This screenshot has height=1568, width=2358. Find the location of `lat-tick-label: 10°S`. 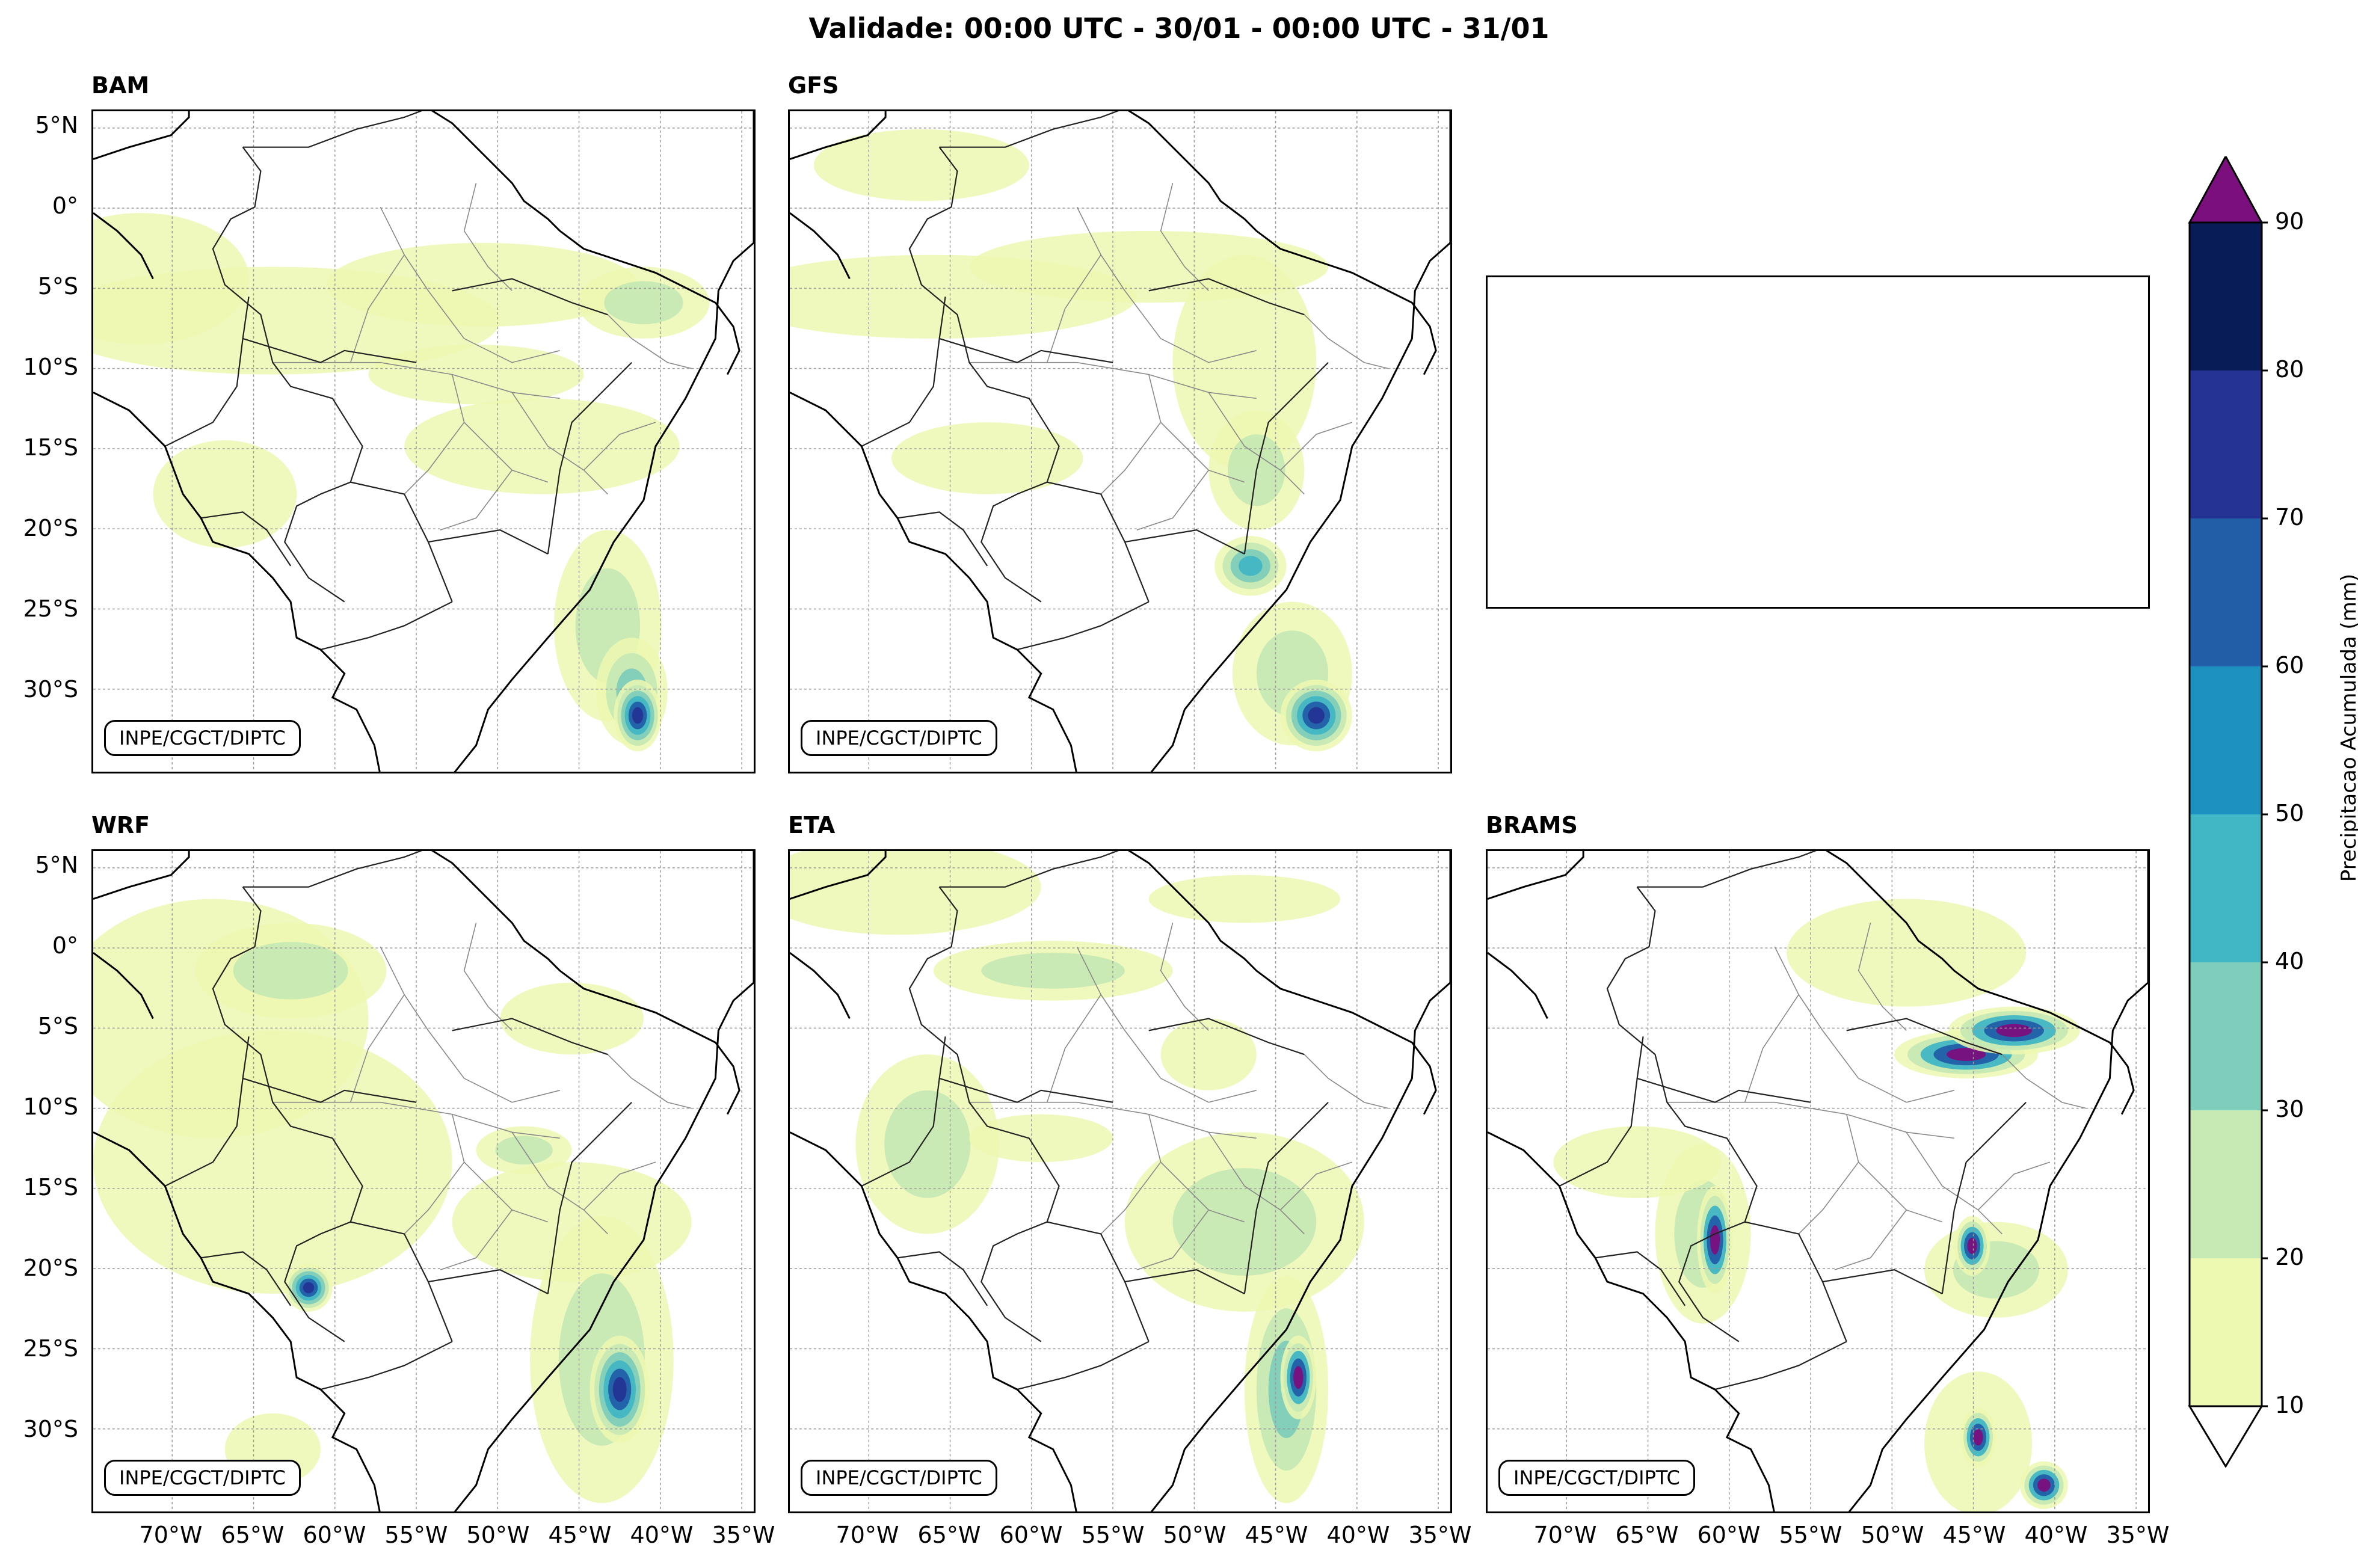

lat-tick-label: 10°S is located at coordinates (51, 367).